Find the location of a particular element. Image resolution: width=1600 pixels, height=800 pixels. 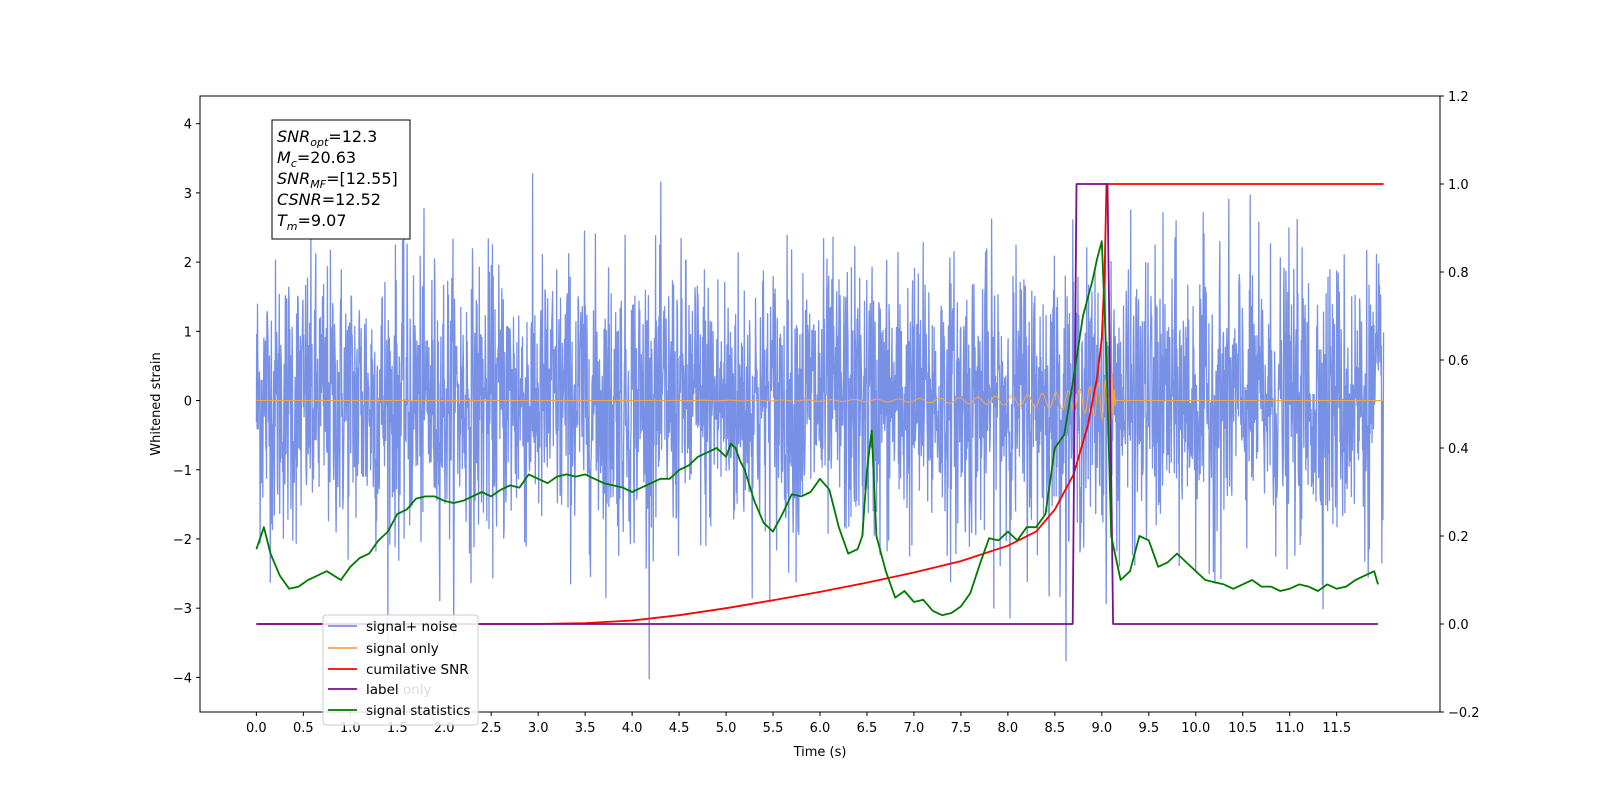

annotation-line: CSNR=12.52 is located at coordinates (329, 199).